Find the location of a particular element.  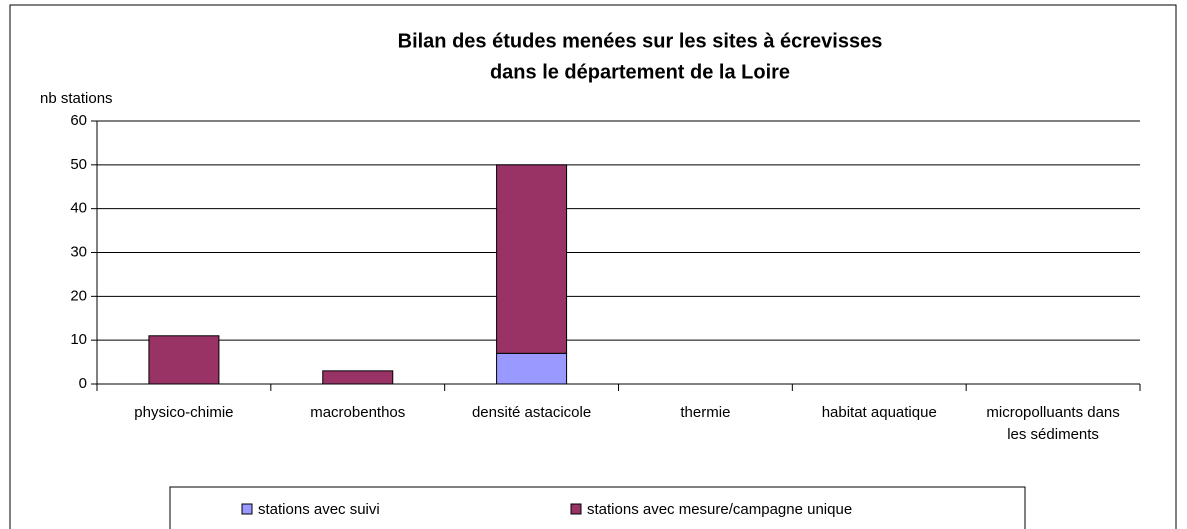

y-axis-label: nb stations is located at coordinates (76, 98).